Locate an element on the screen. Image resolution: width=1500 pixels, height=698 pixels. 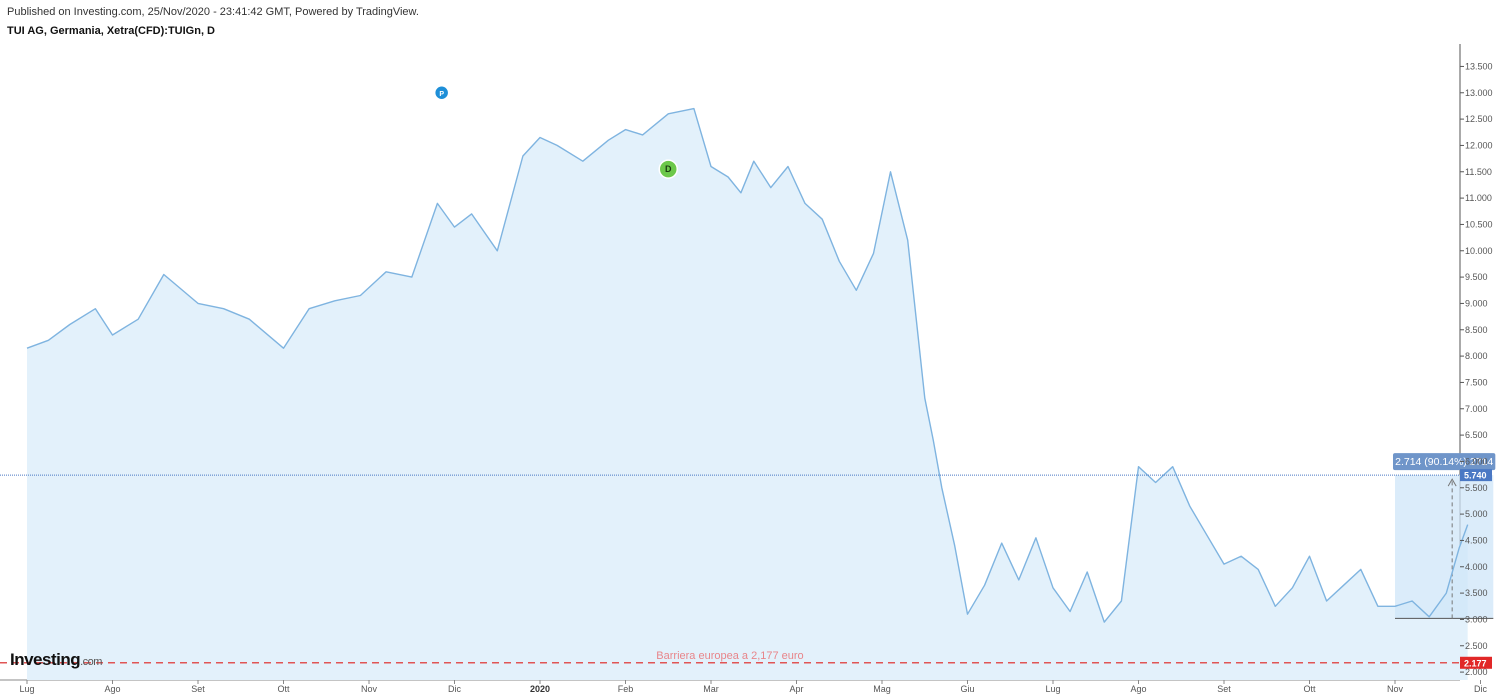
y-tick-label: 13.000 is located at coordinates (1479, 93).